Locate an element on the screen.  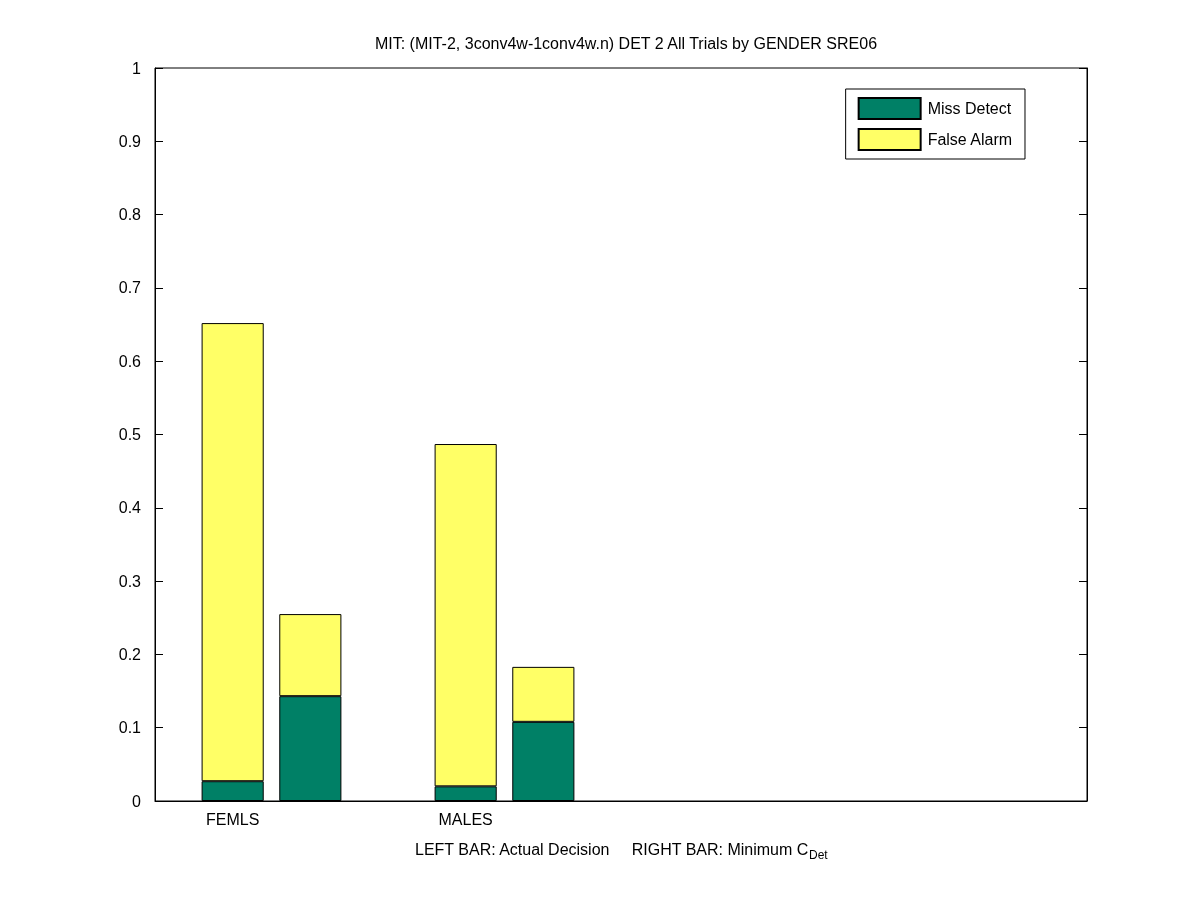
y-tick-label: 0.9 is located at coordinates (130, 141).